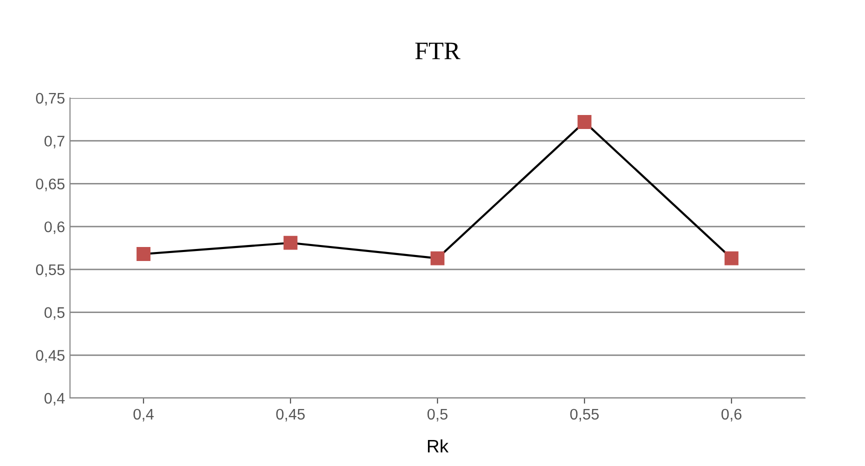 This screenshot has height=466, width=865. I want to click on x-tick-label: 0,45, so click(290, 415).